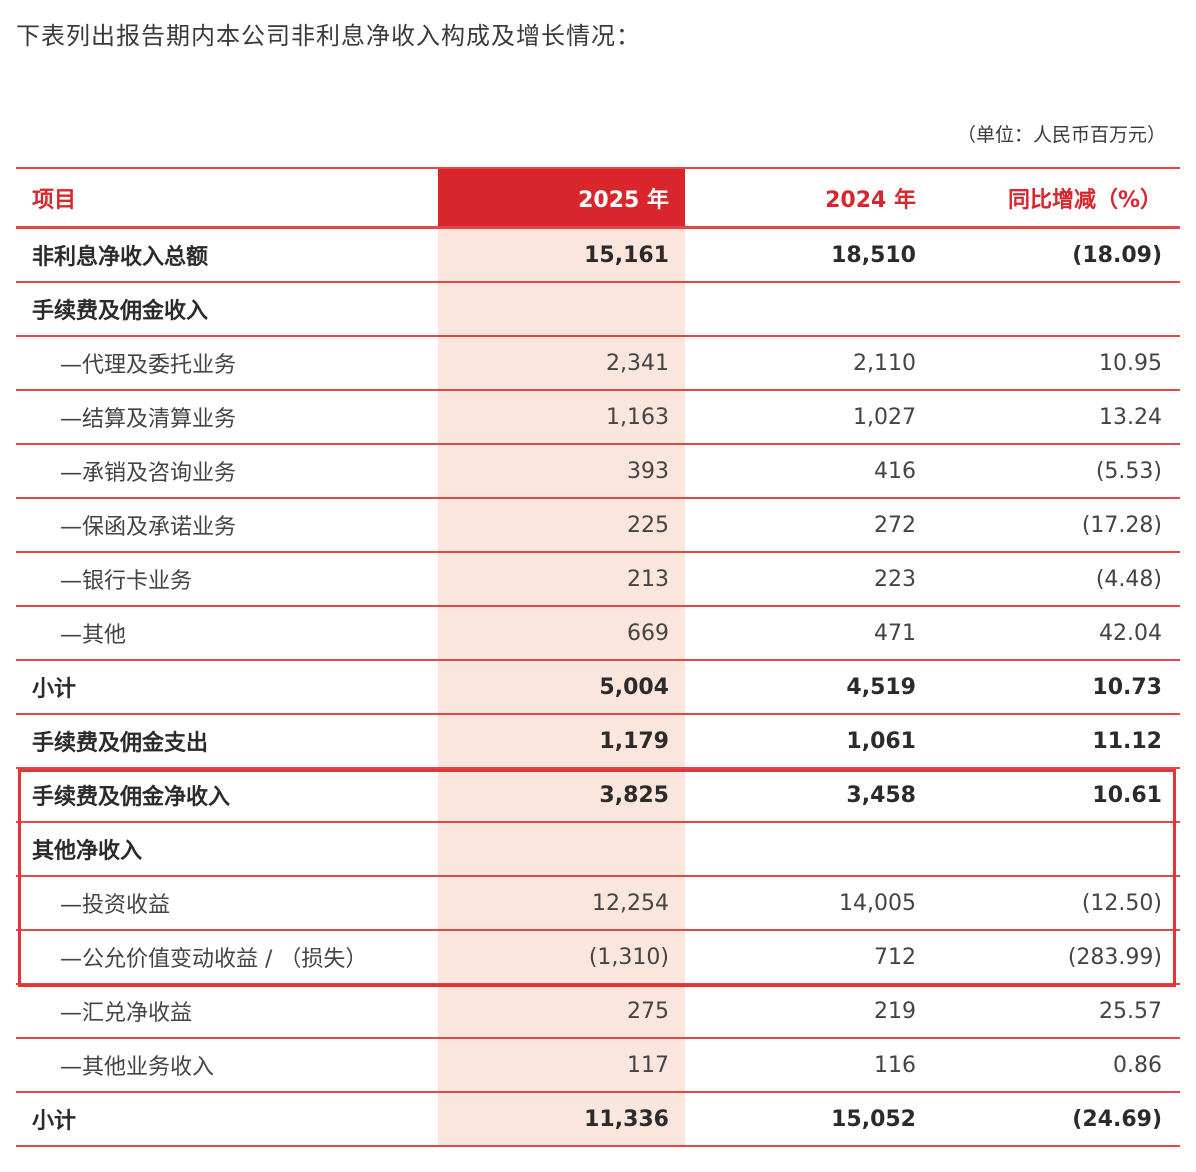 The width and height of the screenshot is (1196, 1172). What do you see at coordinates (895, 957) in the screenshot?
I see `row-2024: 712` at bounding box center [895, 957].